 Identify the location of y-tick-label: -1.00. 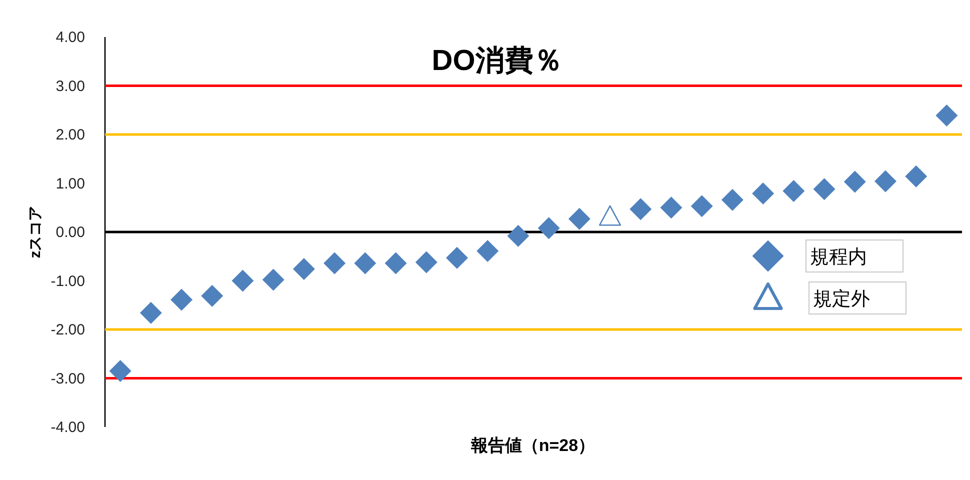
(67, 281).